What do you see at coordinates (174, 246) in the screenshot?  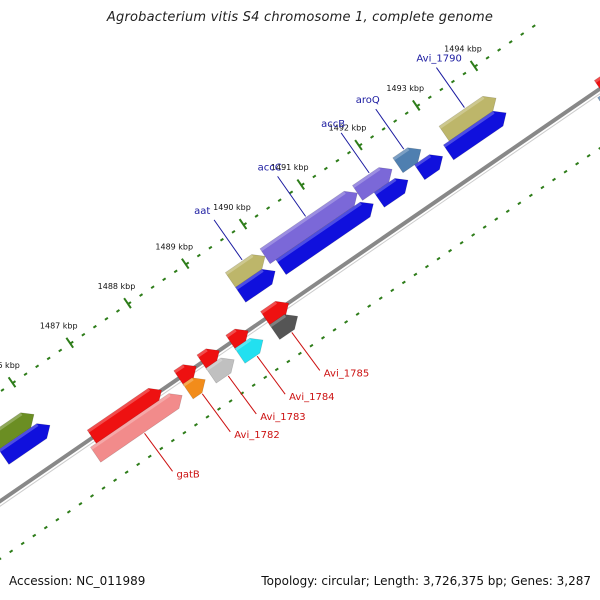 I see `kbp-tick-label: 1489 kbp` at bounding box center [174, 246].